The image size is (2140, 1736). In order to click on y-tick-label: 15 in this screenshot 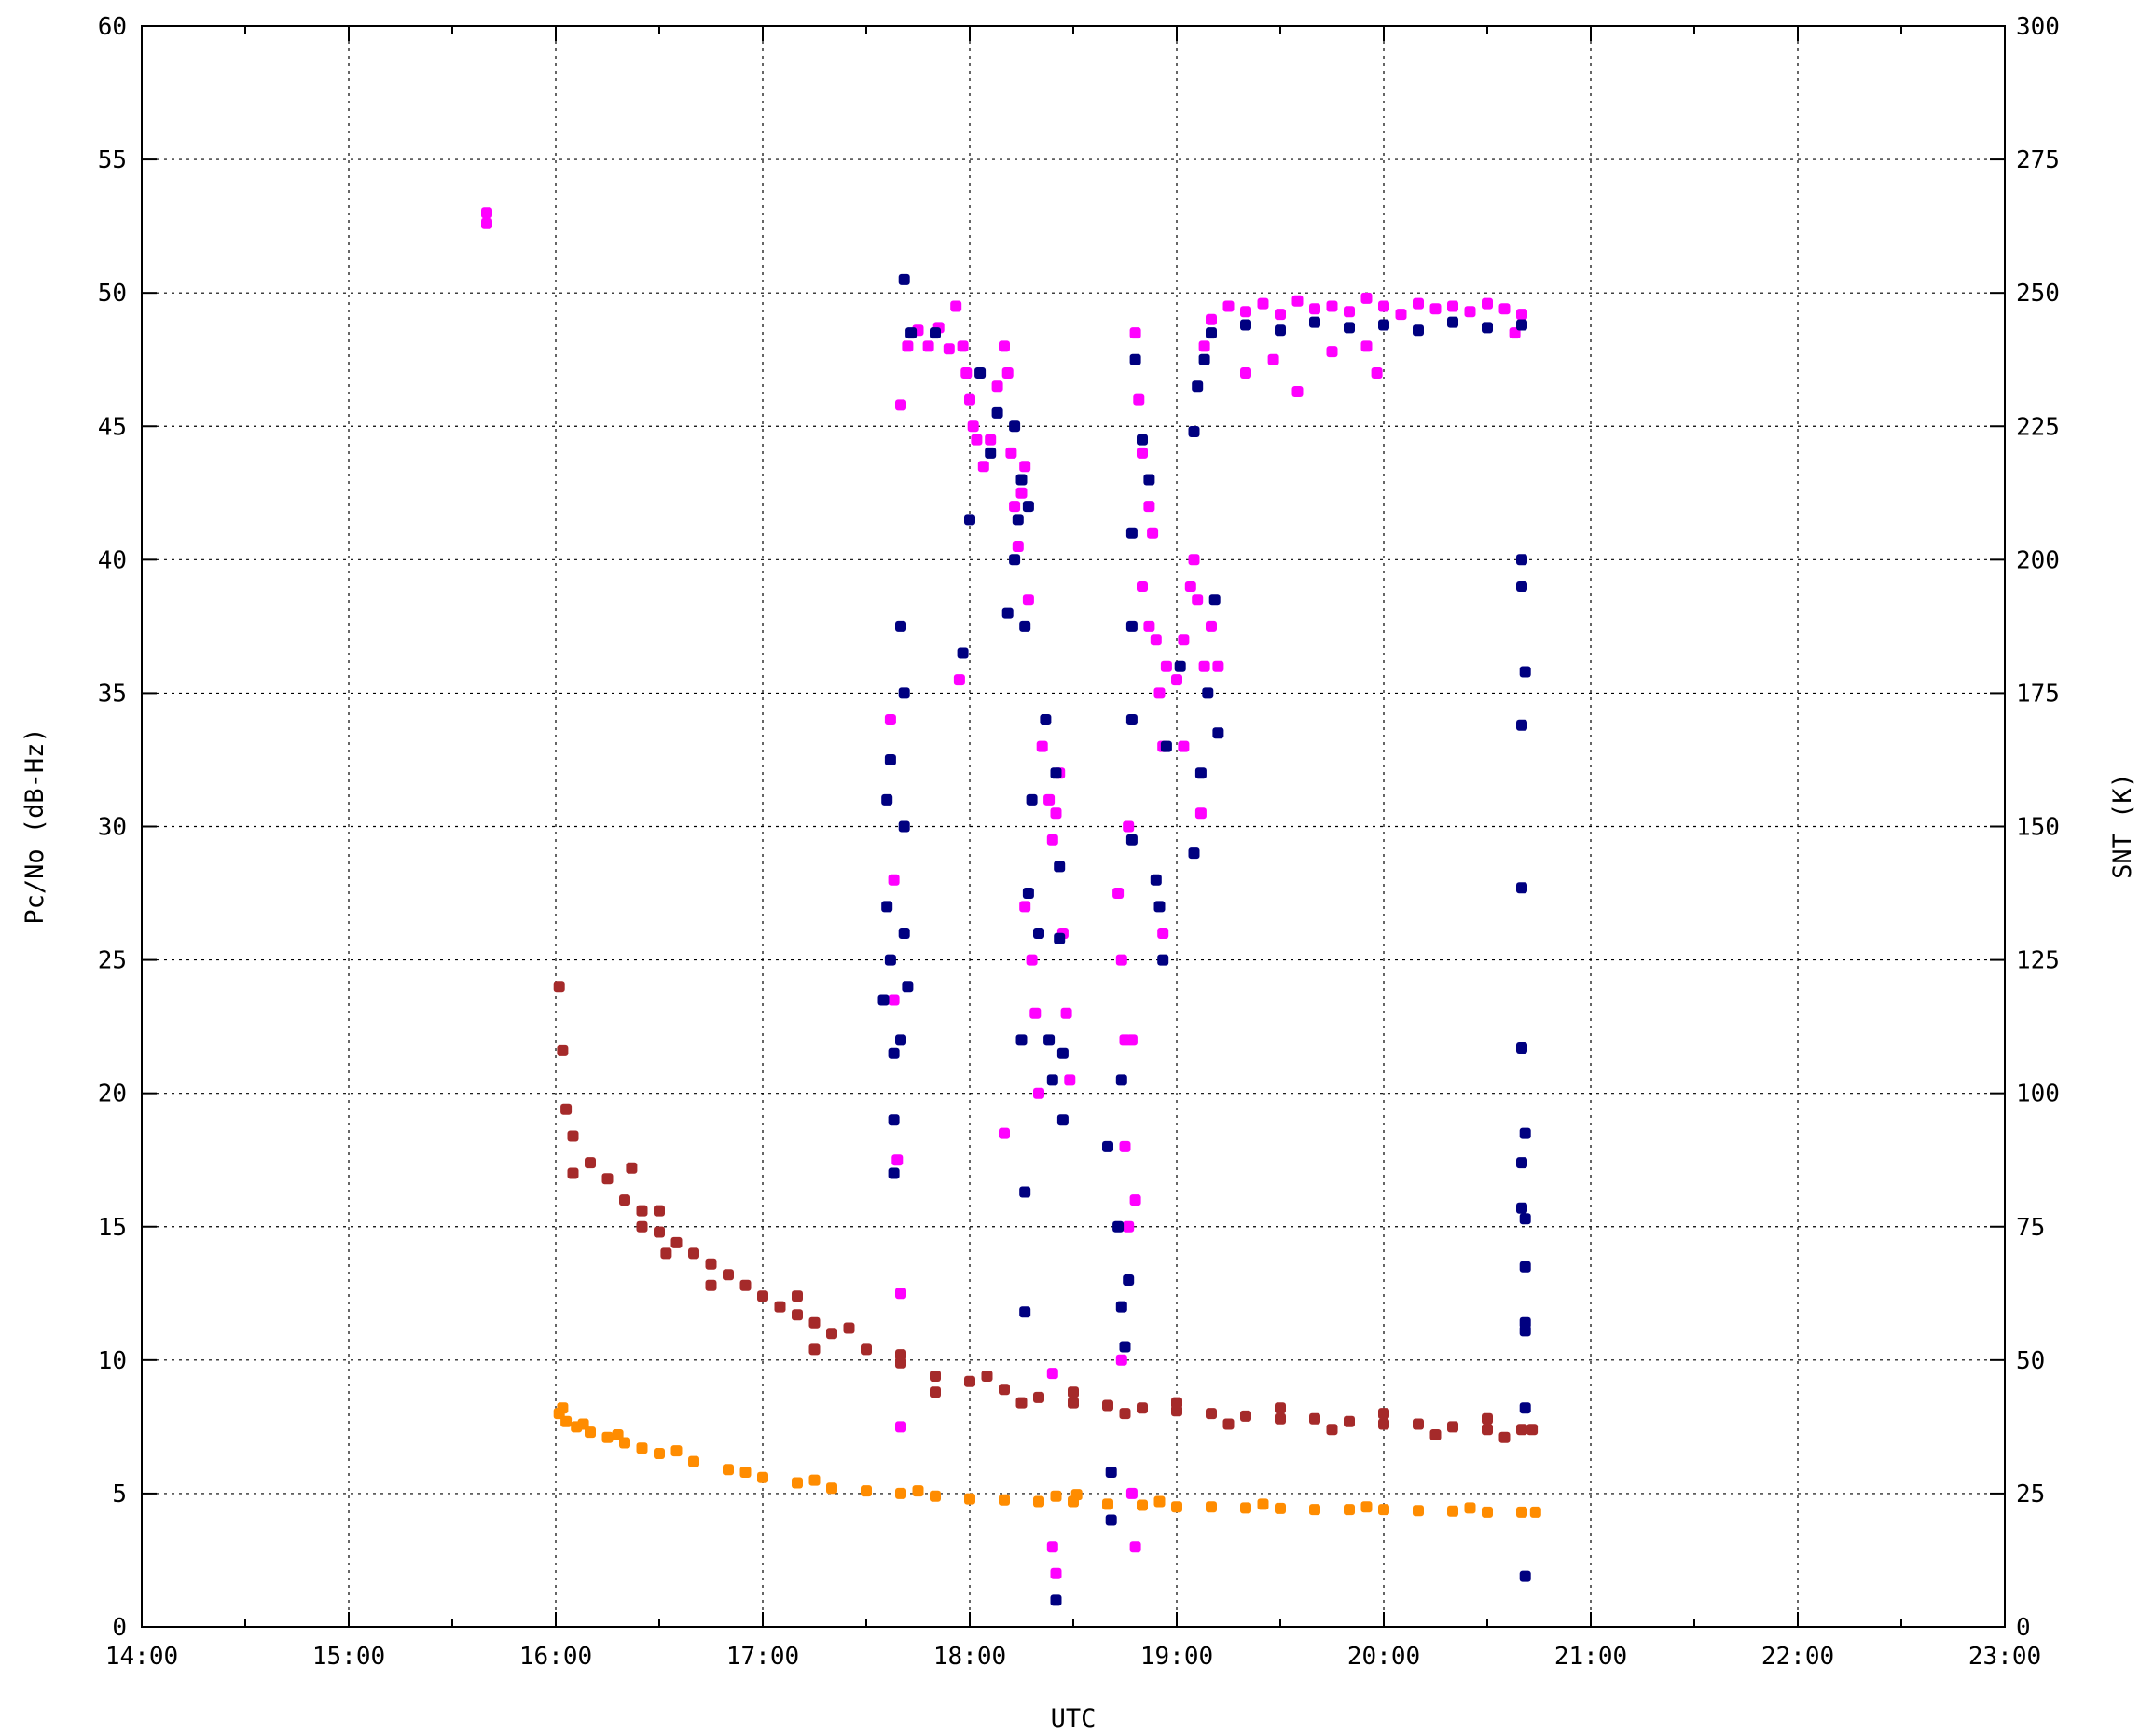, I will do `click(112, 1228)`.